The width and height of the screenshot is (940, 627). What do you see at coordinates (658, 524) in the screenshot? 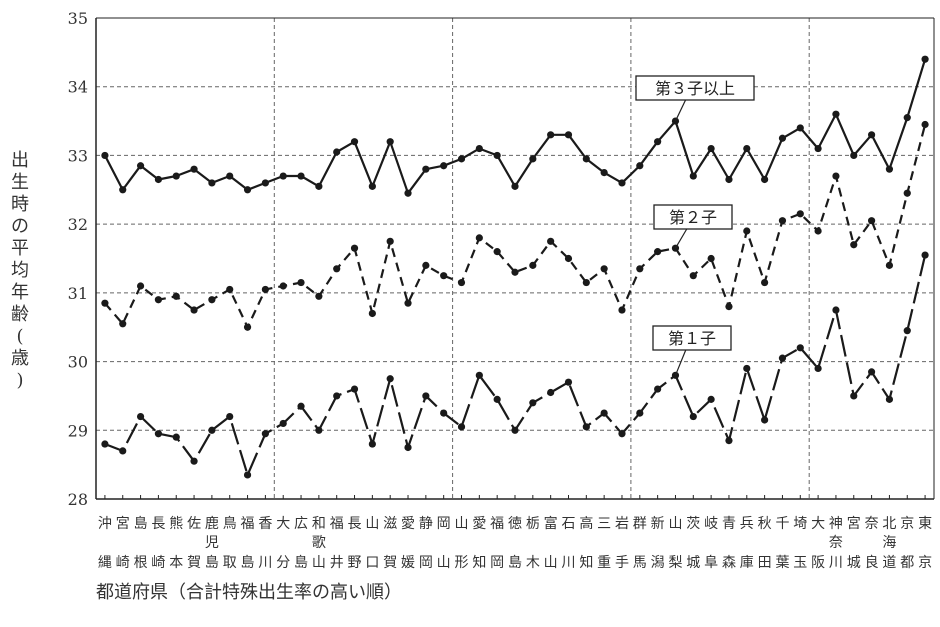
I see `x-tick-label: 新` at bounding box center [658, 524].